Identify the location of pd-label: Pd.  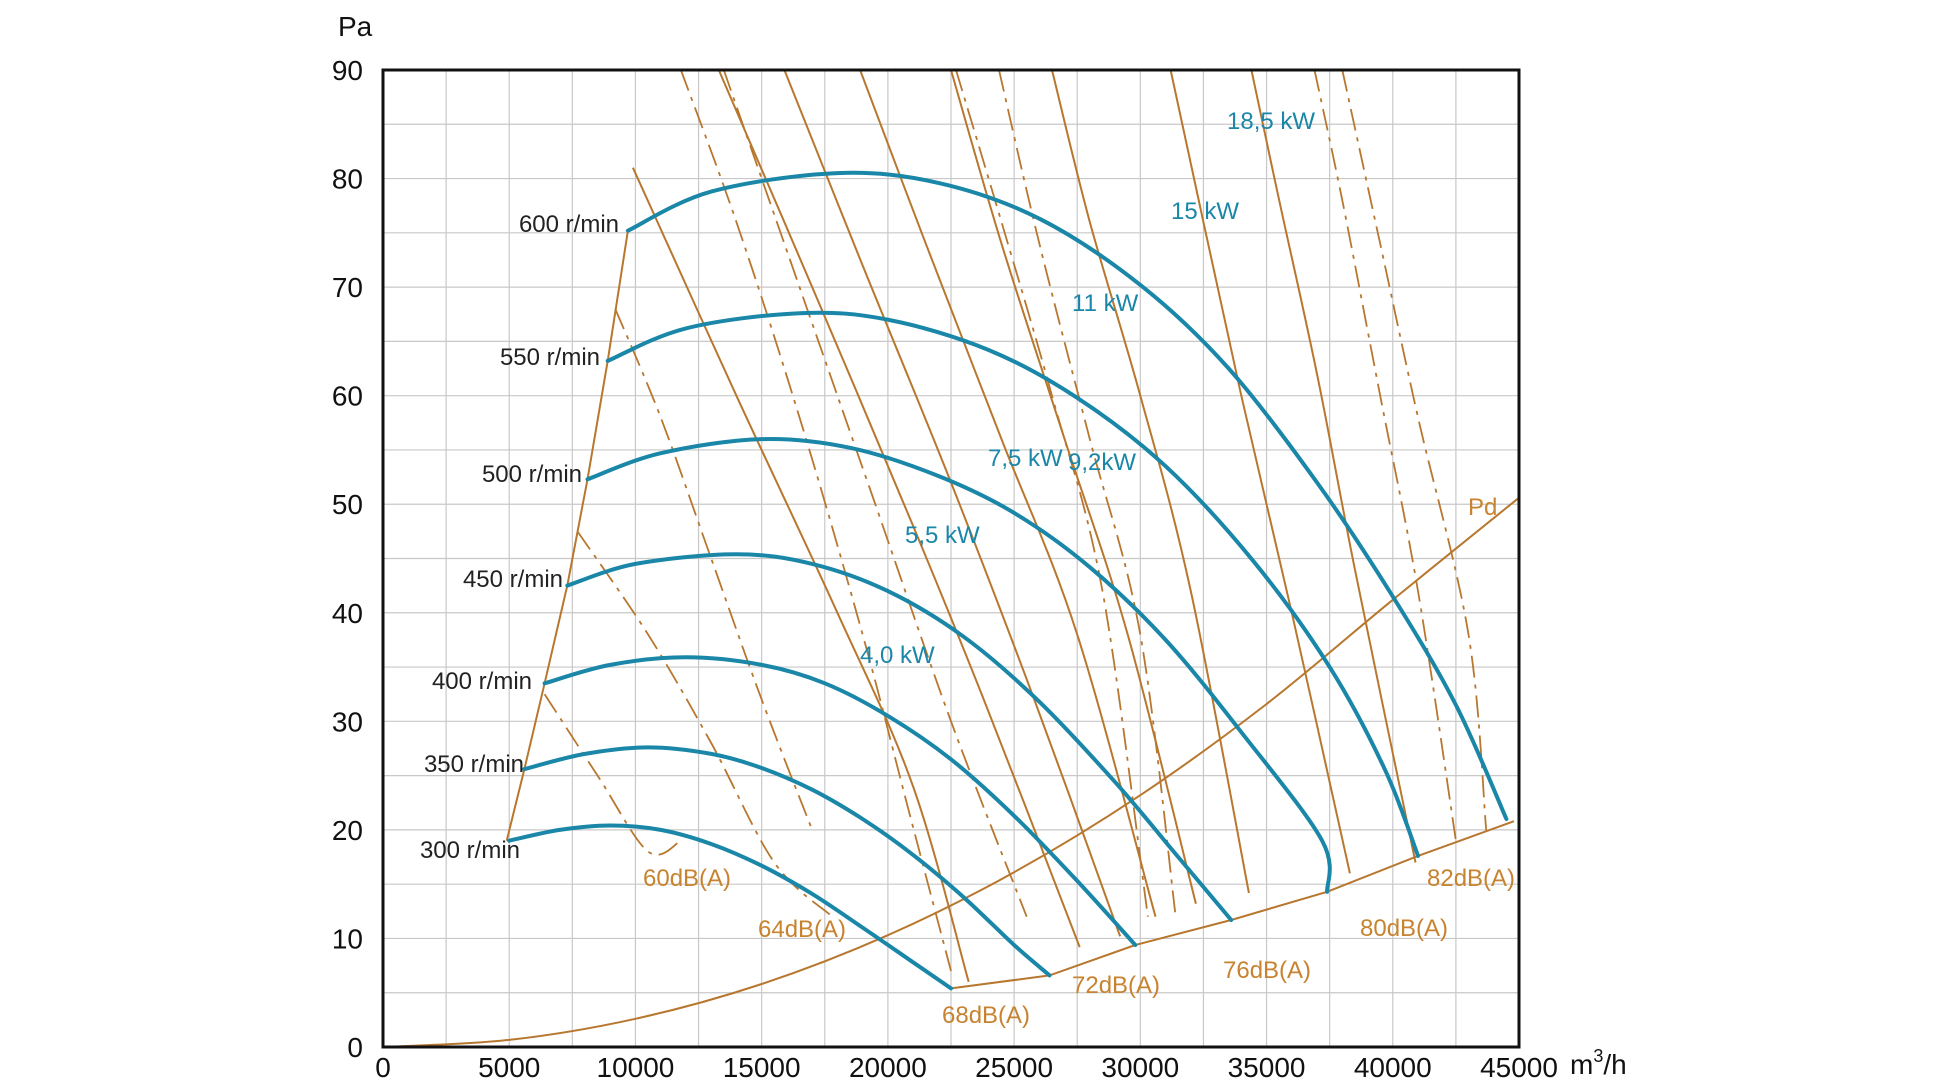
(1482, 507).